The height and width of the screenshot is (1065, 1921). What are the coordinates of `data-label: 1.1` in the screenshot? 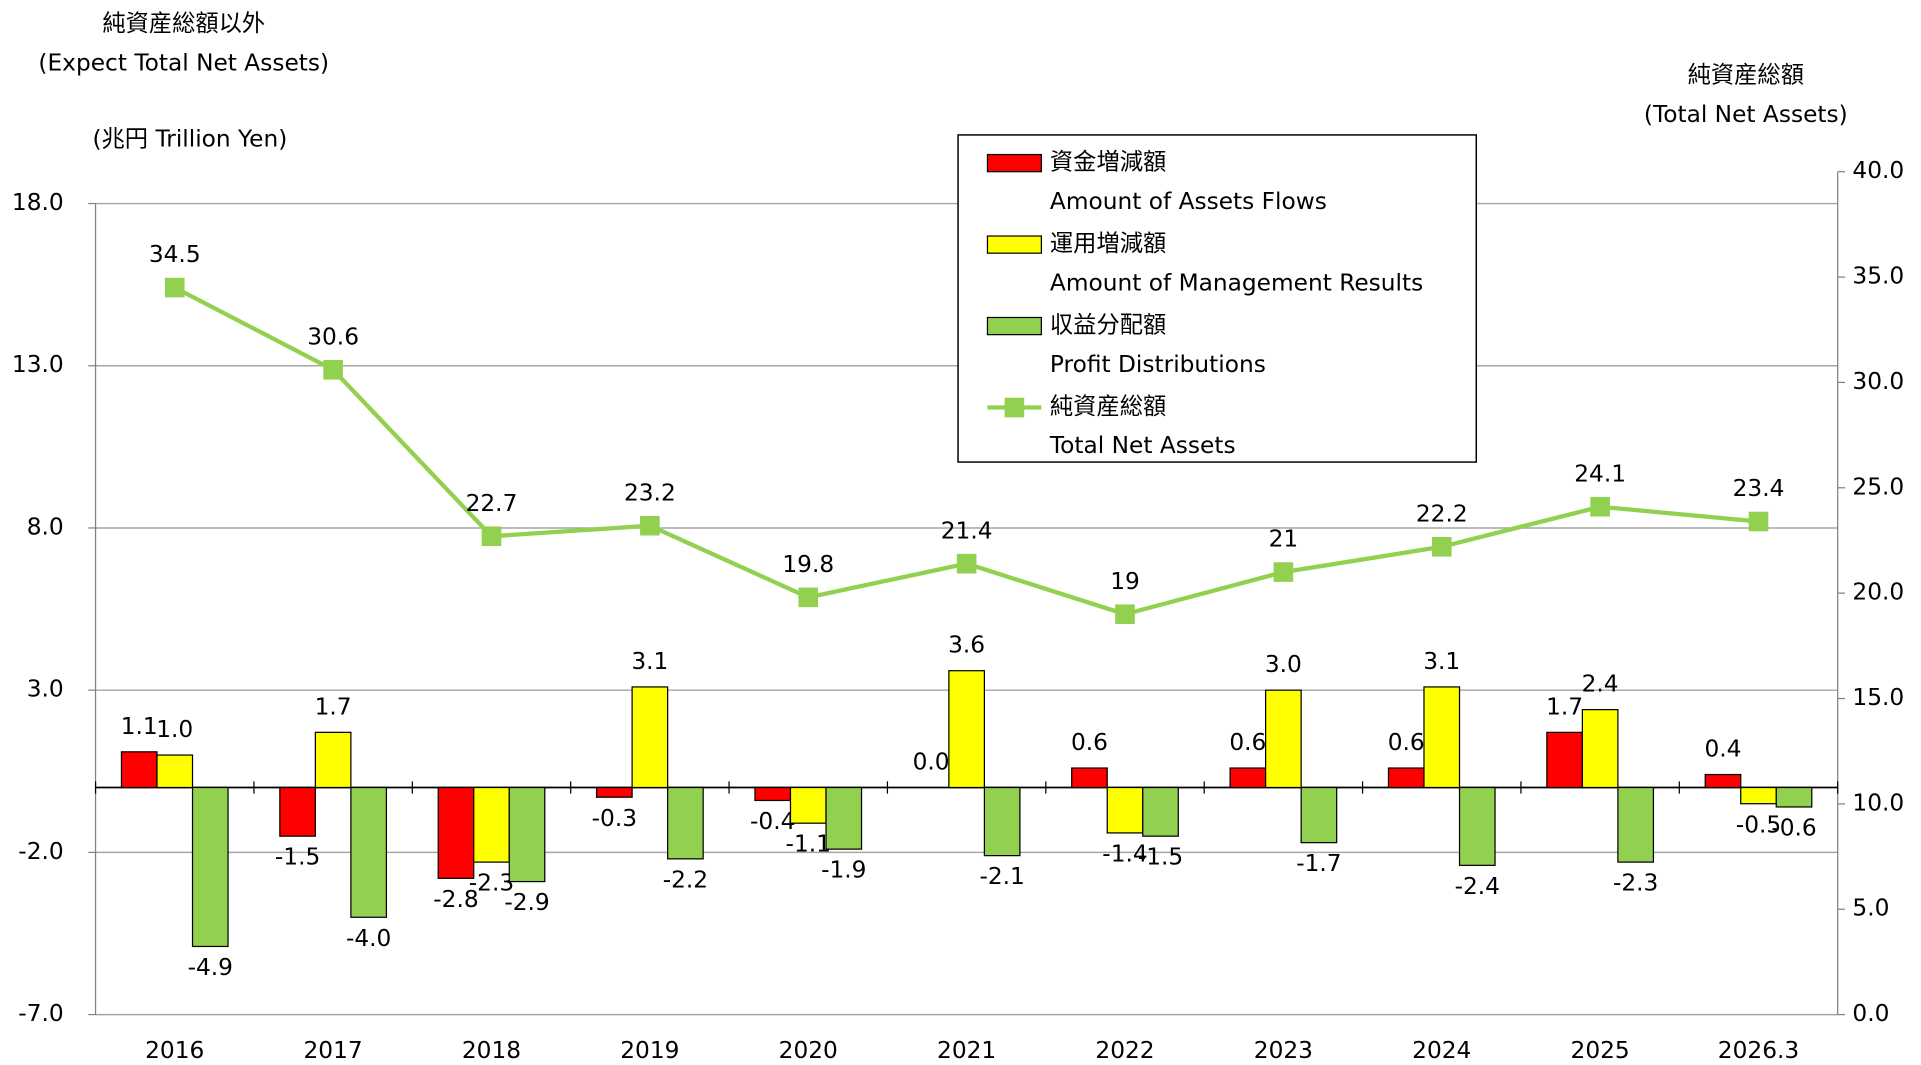 It's located at (139, 726).